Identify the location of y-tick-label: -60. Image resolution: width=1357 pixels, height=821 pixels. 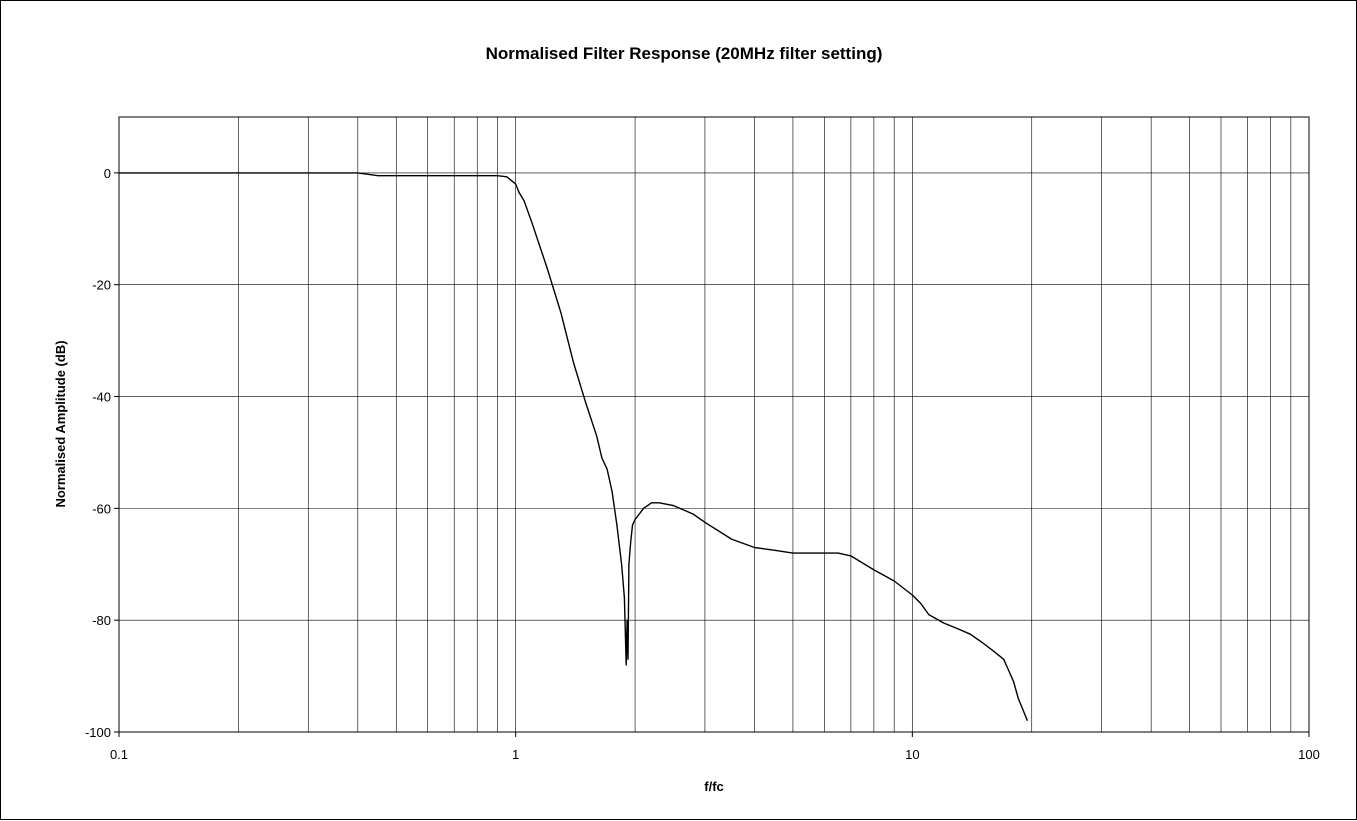
(101, 508).